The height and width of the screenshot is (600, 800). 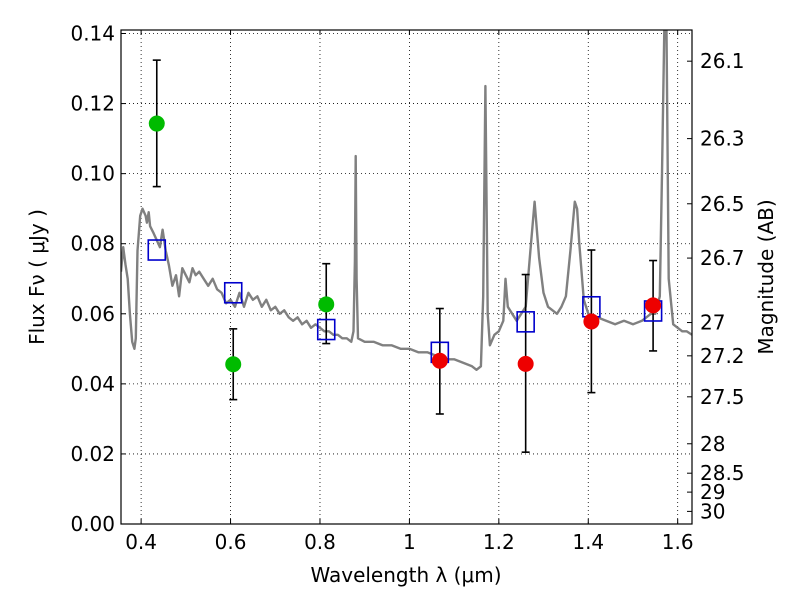 What do you see at coordinates (712, 323) in the screenshot?
I see `right-tick-label: 27` at bounding box center [712, 323].